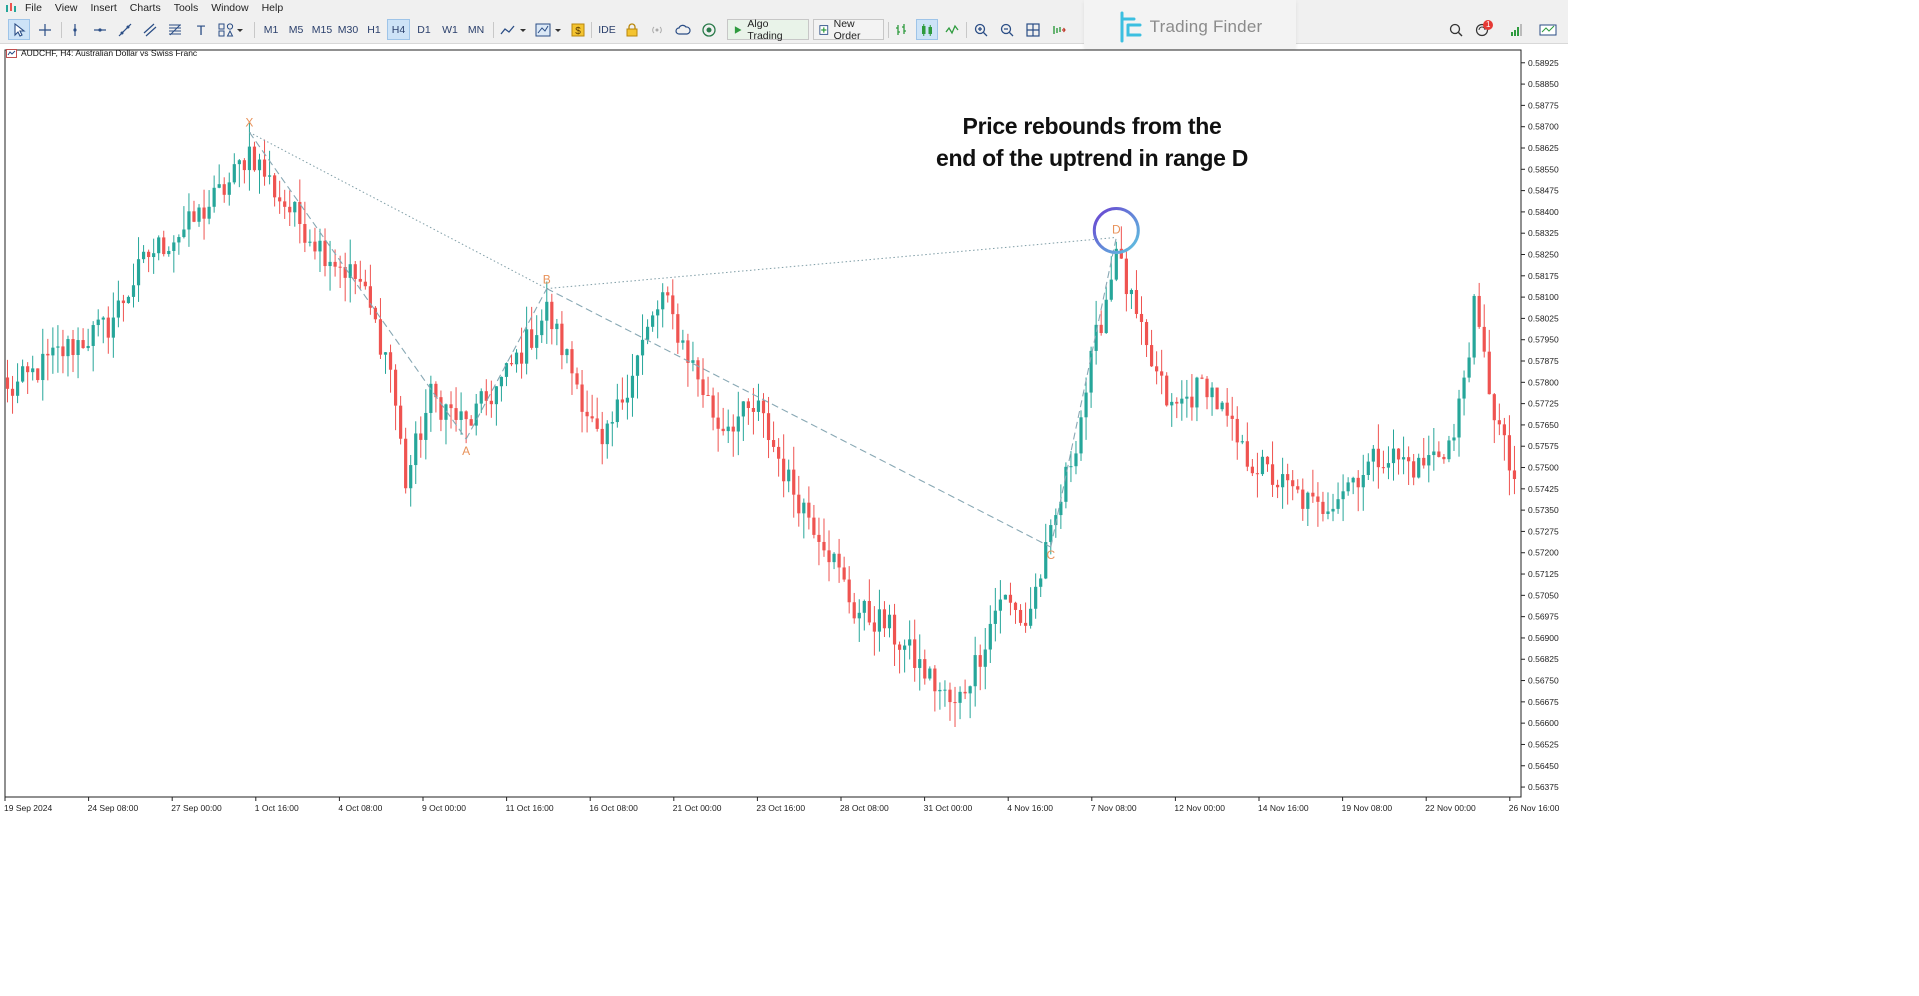 The width and height of the screenshot is (1919, 996). I want to click on menu-help: Help, so click(272, 7).